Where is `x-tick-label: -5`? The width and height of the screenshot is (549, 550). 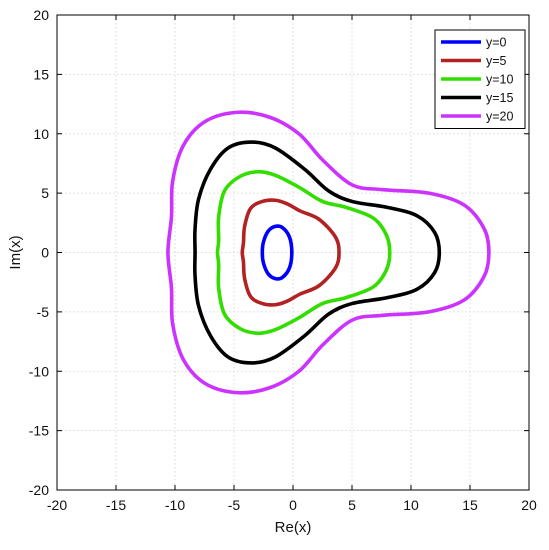
x-tick-label: -5 is located at coordinates (234, 505).